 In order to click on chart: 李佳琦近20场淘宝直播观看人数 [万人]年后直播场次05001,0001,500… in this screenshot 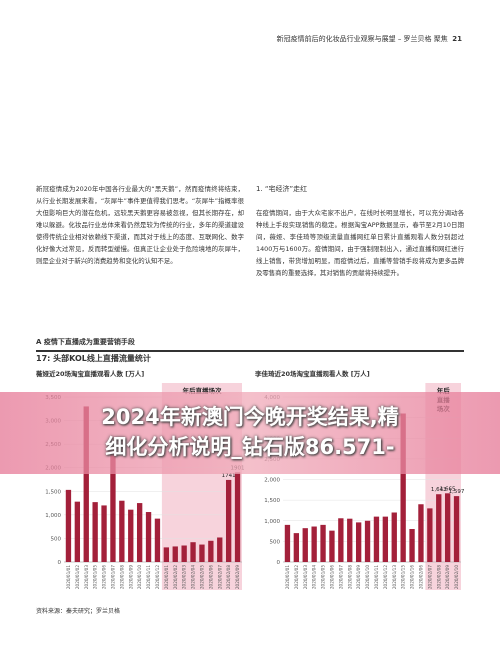, I will do `click(359, 479)`.